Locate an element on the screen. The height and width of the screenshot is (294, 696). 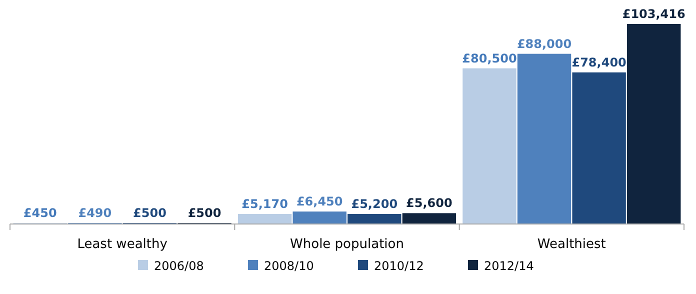
legend-label: 2008/10 is located at coordinates (289, 266).